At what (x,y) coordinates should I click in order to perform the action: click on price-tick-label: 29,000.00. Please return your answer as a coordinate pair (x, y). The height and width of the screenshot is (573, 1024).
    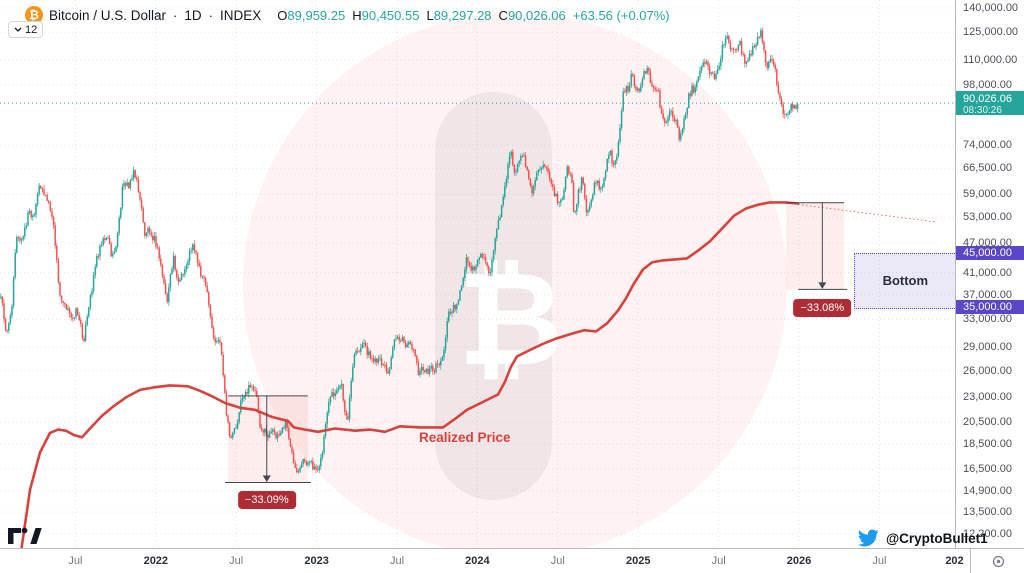
    Looking at the image, I should click on (987, 347).